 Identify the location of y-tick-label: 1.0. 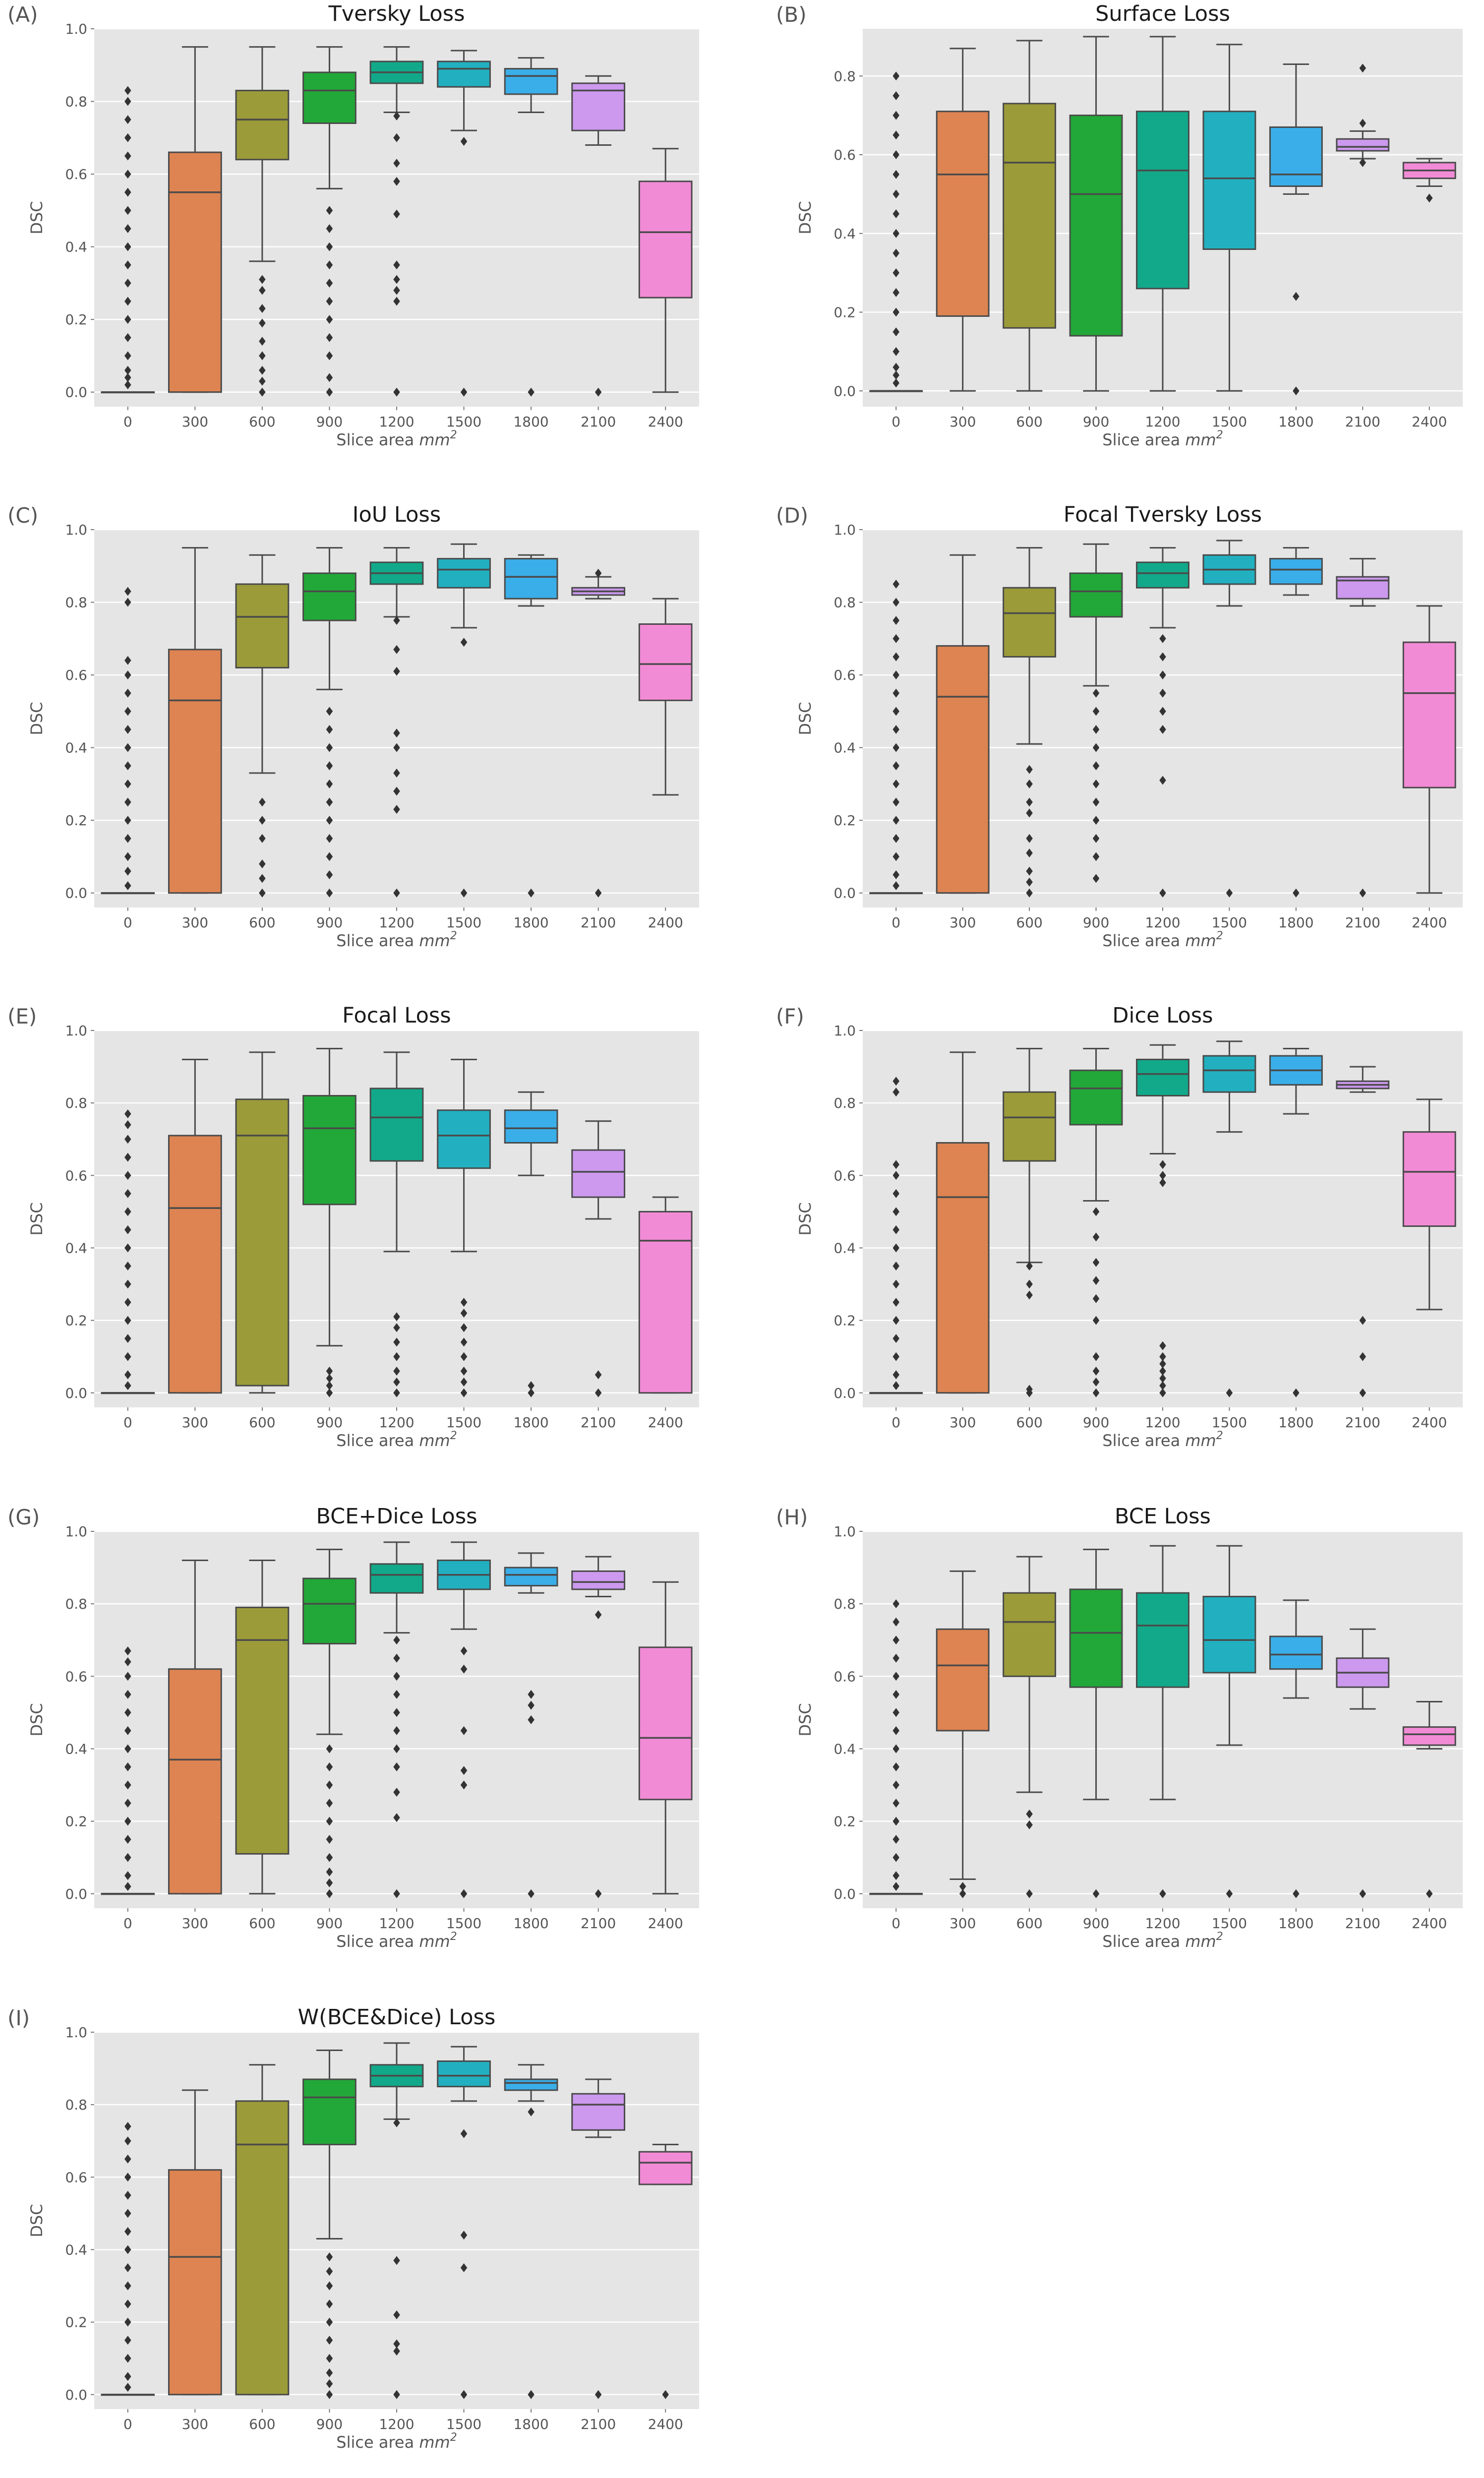
(76, 530).